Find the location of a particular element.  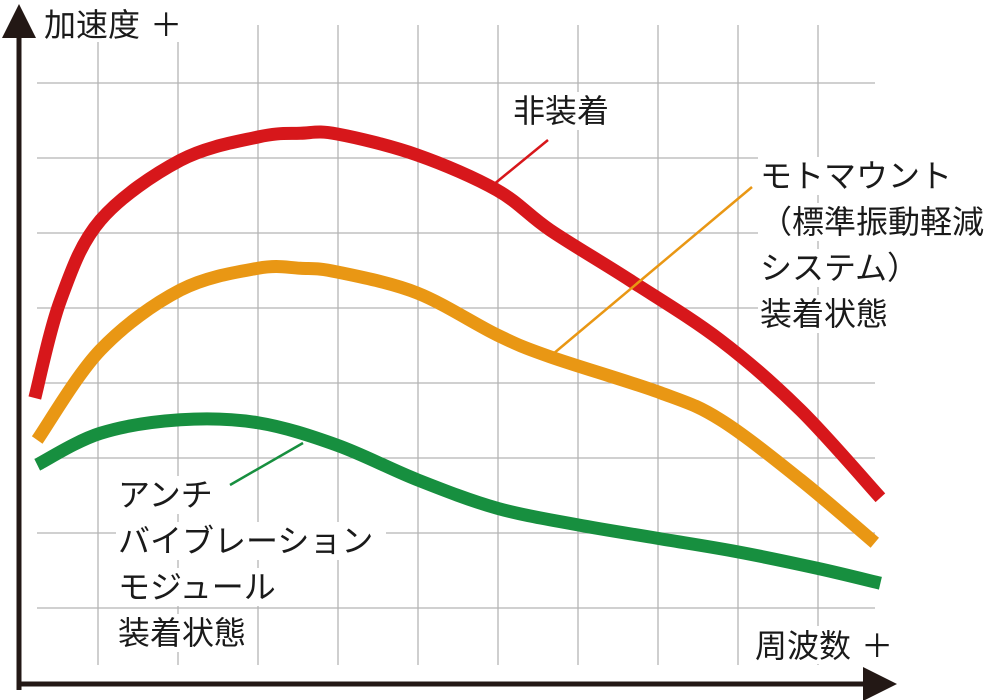

series-label-1: システム） is located at coordinates (839, 268).